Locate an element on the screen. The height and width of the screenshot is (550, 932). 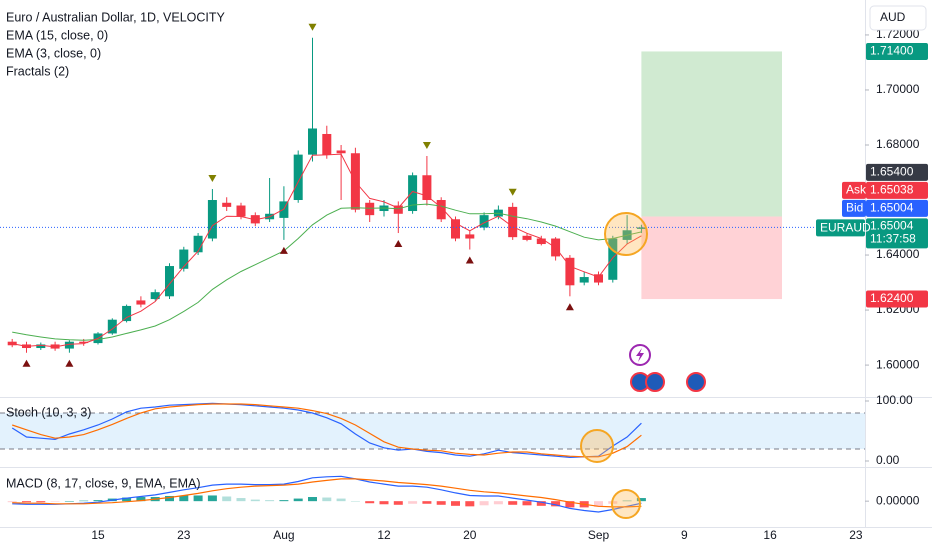
x-tick-label: Aug is located at coordinates (283, 535).